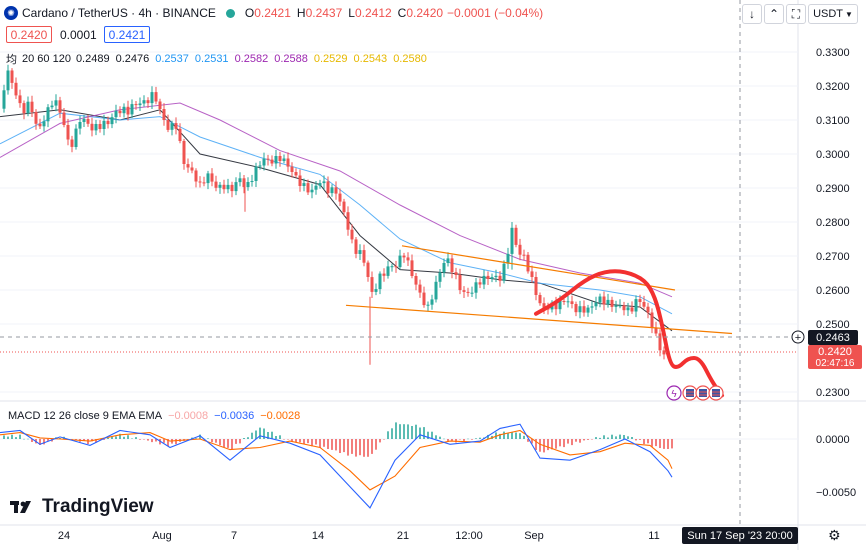 The height and width of the screenshot is (550, 866). What do you see at coordinates (119, 13) in the screenshot?
I see `symbol-title: Cardano / TetherUS · 4h · BINANCE` at bounding box center [119, 13].